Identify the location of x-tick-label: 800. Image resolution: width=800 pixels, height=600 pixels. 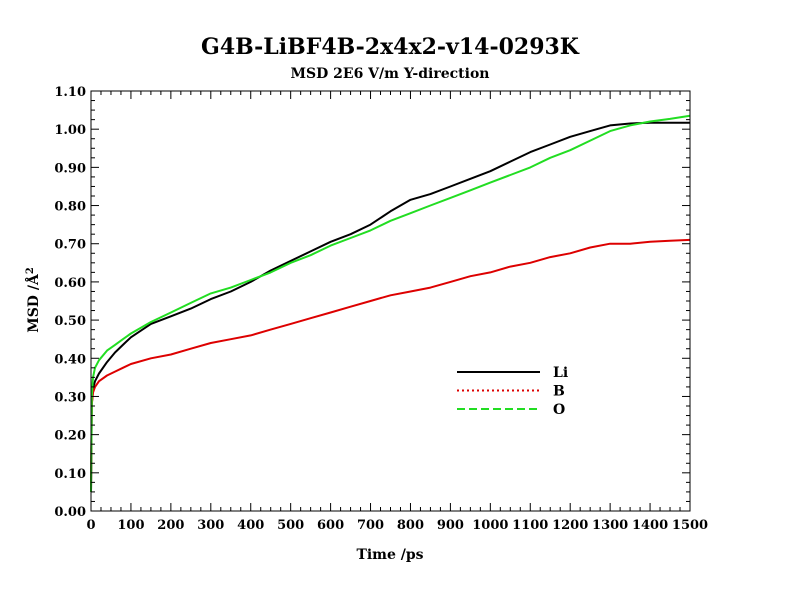
(410, 525).